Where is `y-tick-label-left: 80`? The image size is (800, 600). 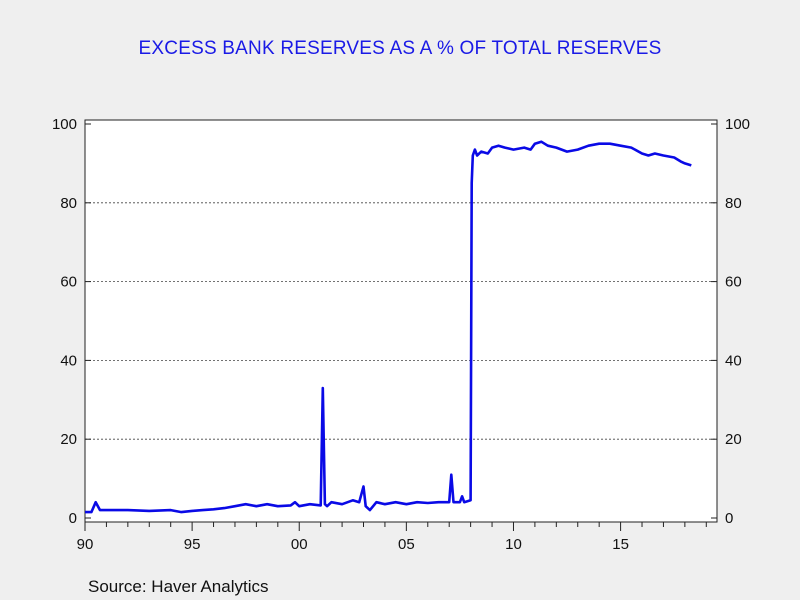
y-tick-label-left: 80 is located at coordinates (68, 203).